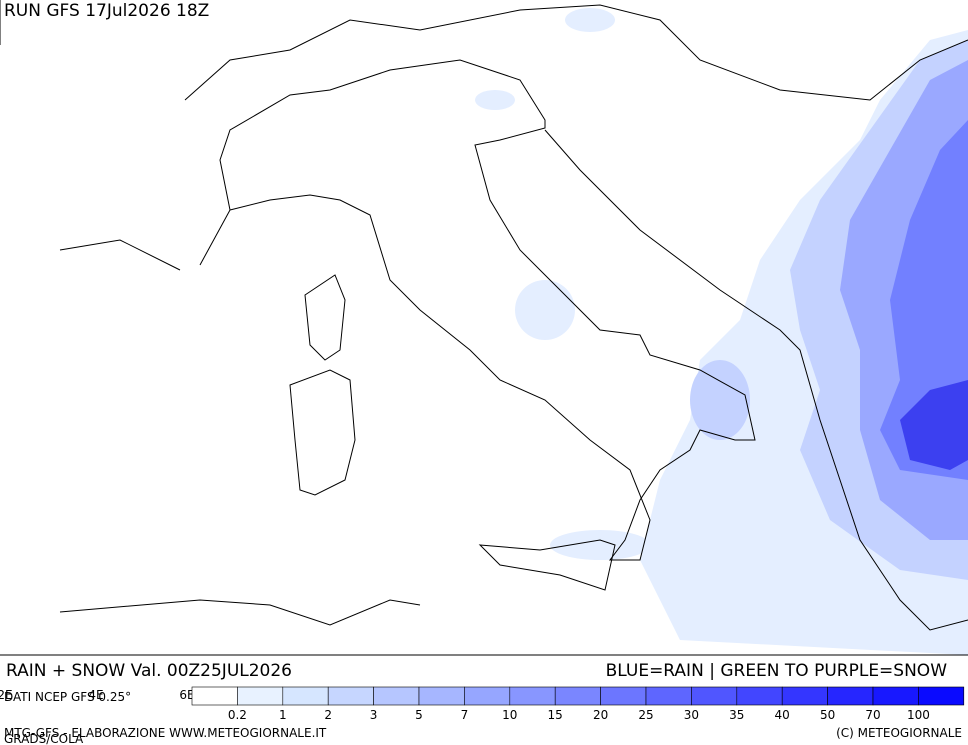 This screenshot has height=745, width=968. What do you see at coordinates (509, 715) in the screenshot?
I see `colorbar-label: 10` at bounding box center [509, 715].